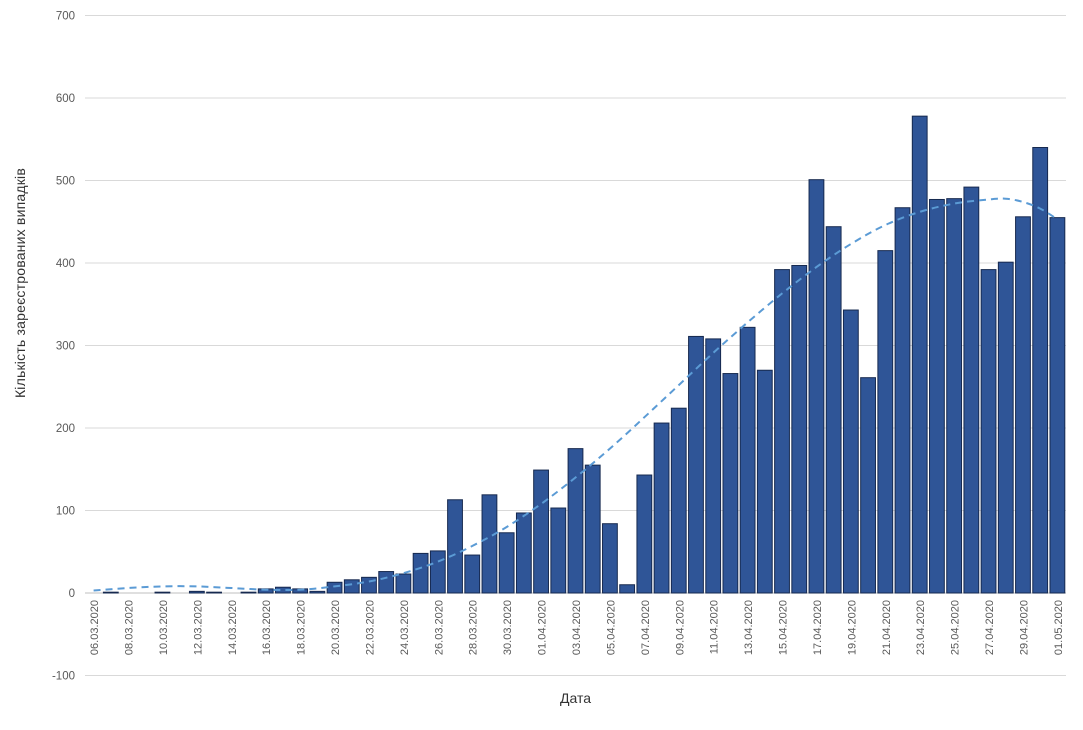 Image resolution: width=1083 pixels, height=730 pixels. I want to click on x-tick-label: 14.03.2020, so click(233, 627).